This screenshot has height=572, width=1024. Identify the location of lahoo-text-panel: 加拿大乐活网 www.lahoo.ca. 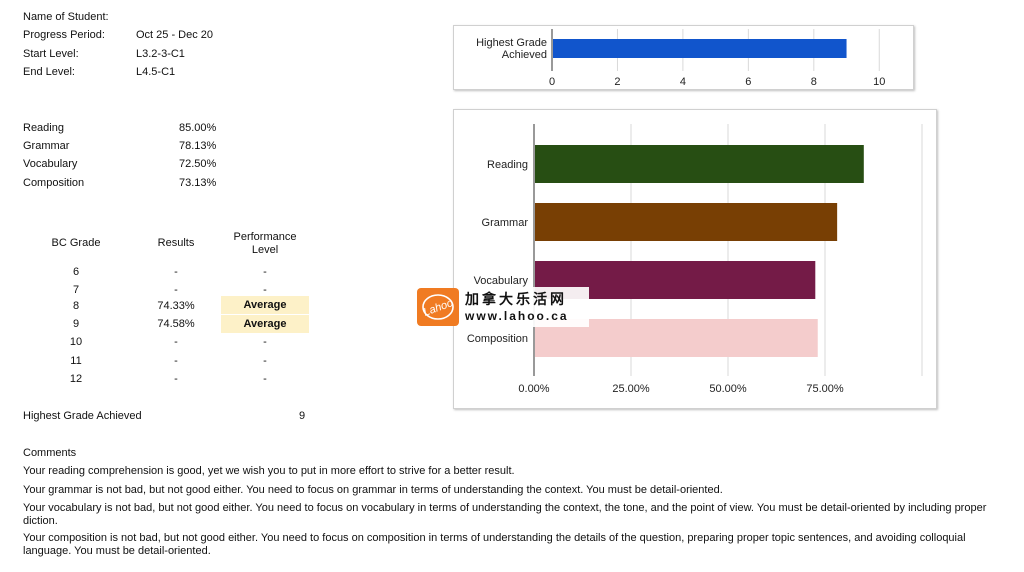
(525, 307).